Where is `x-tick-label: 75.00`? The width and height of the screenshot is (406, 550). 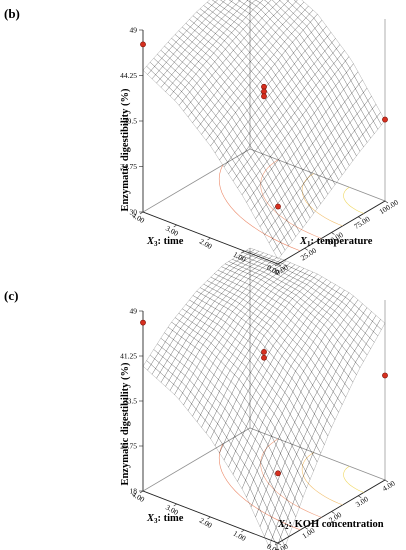
x-tick-label: 75.00 is located at coordinates (361, 222).